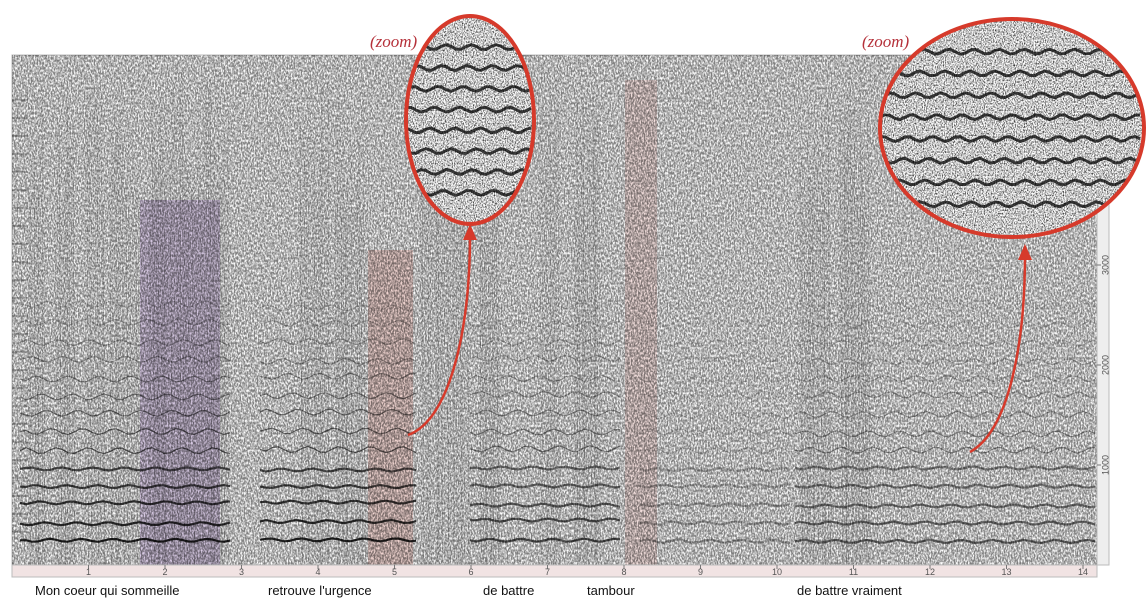 Image resolution: width=1147 pixels, height=601 pixels. What do you see at coordinates (164, 572) in the screenshot?
I see `time-tick-label: 2` at bounding box center [164, 572].